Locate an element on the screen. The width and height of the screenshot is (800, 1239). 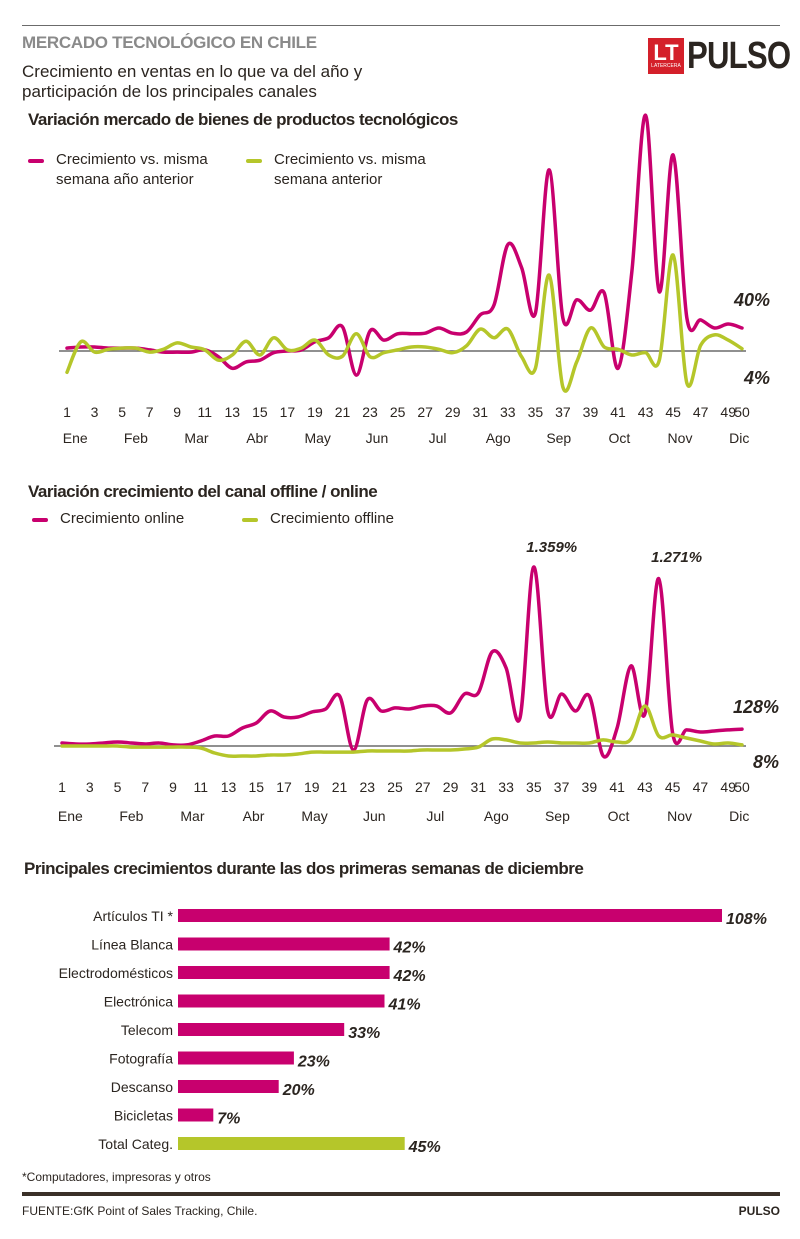
chart1-x-tick-label: 25 is located at coordinates (398, 412).